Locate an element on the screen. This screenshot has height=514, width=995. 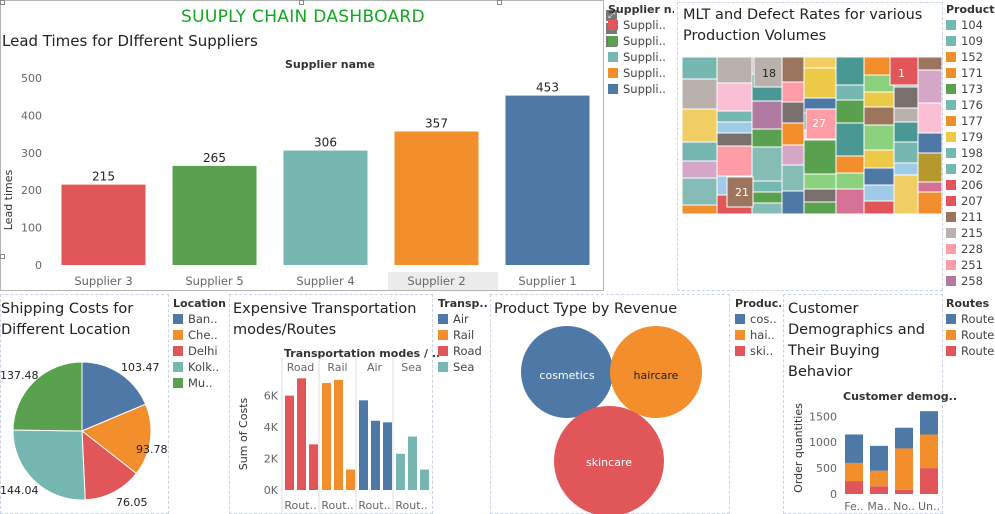
location-legend-item: Ban.. is located at coordinates (200, 319).